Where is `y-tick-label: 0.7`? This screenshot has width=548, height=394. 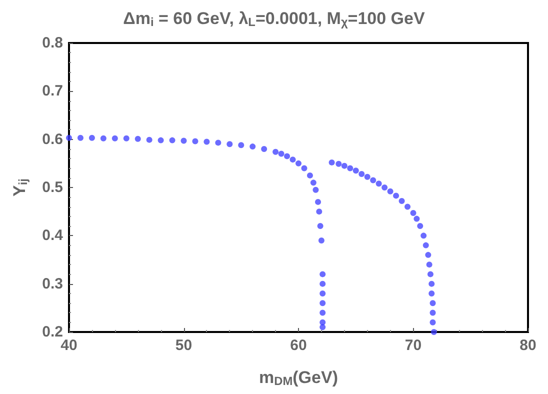
y-tick-label: 0.7 is located at coordinates (52, 91).